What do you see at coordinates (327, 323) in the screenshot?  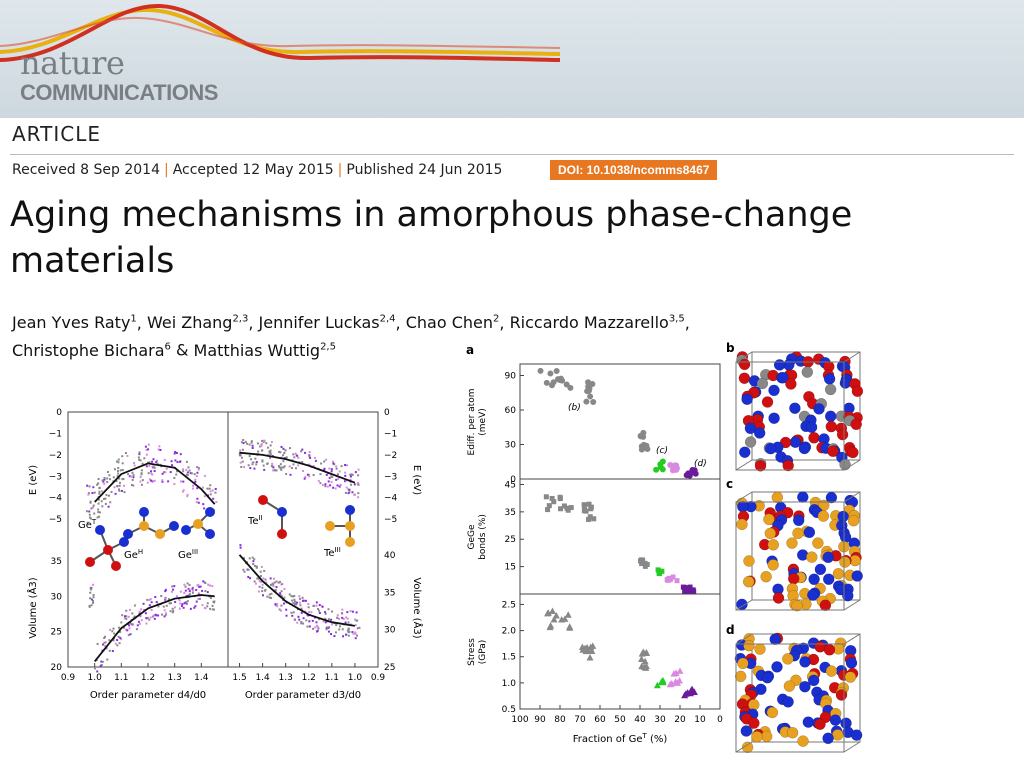 I see `author: Jennifer Luckas2,4` at bounding box center [327, 323].